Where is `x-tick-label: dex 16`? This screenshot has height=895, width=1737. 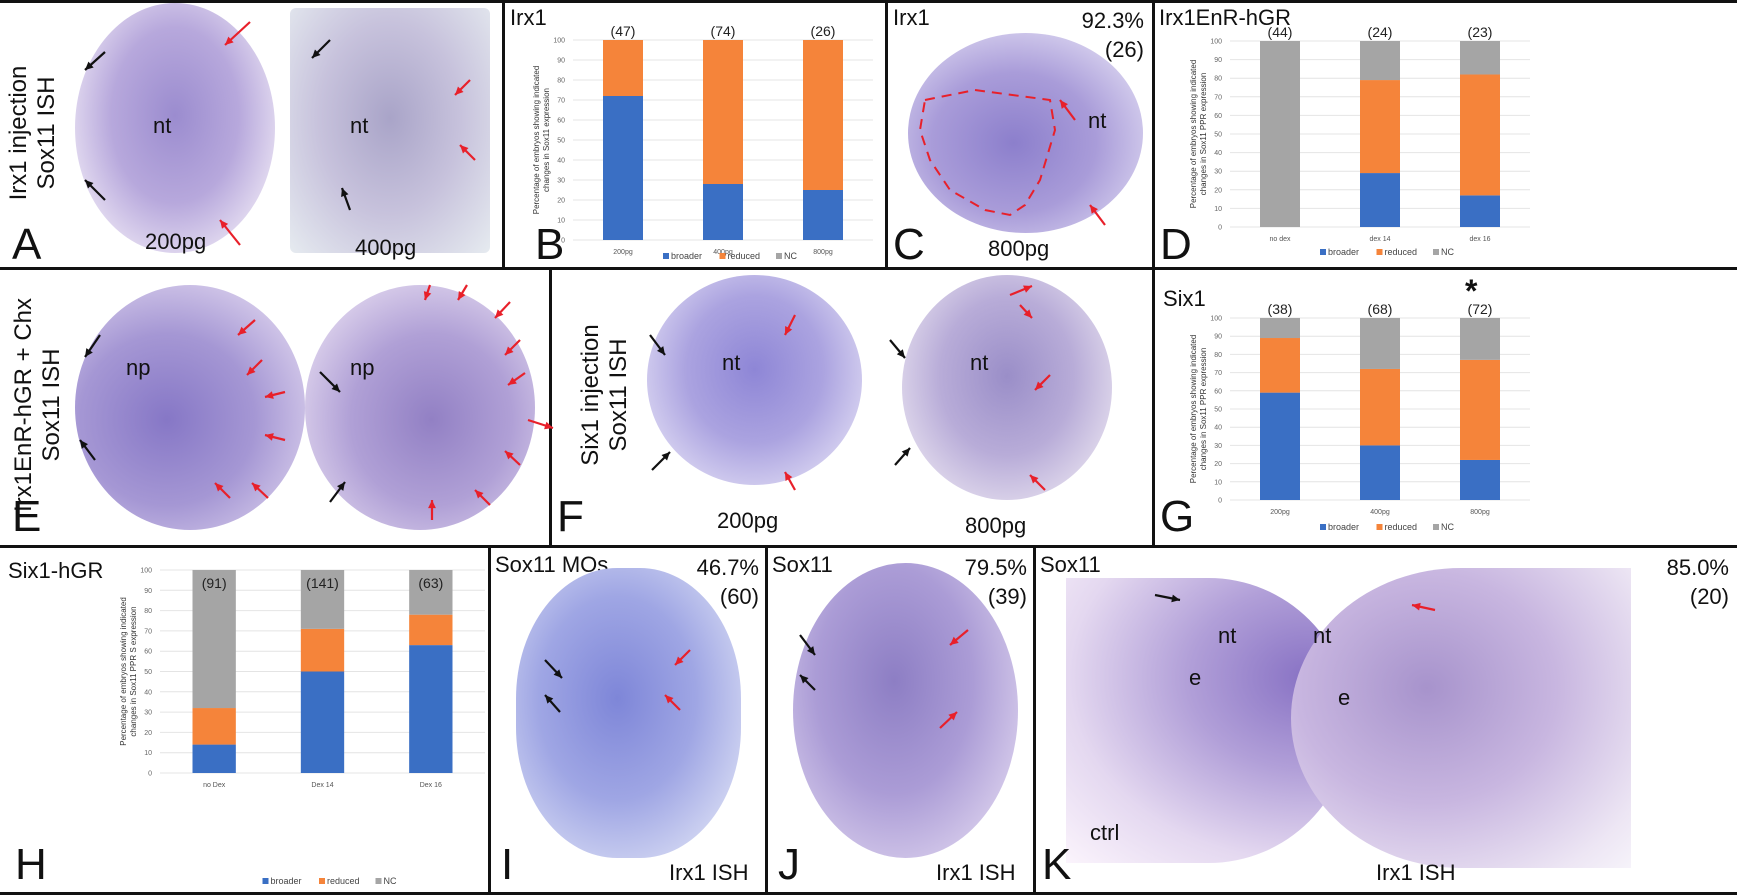
x-tick-label: dex 16 is located at coordinates (1479, 239).